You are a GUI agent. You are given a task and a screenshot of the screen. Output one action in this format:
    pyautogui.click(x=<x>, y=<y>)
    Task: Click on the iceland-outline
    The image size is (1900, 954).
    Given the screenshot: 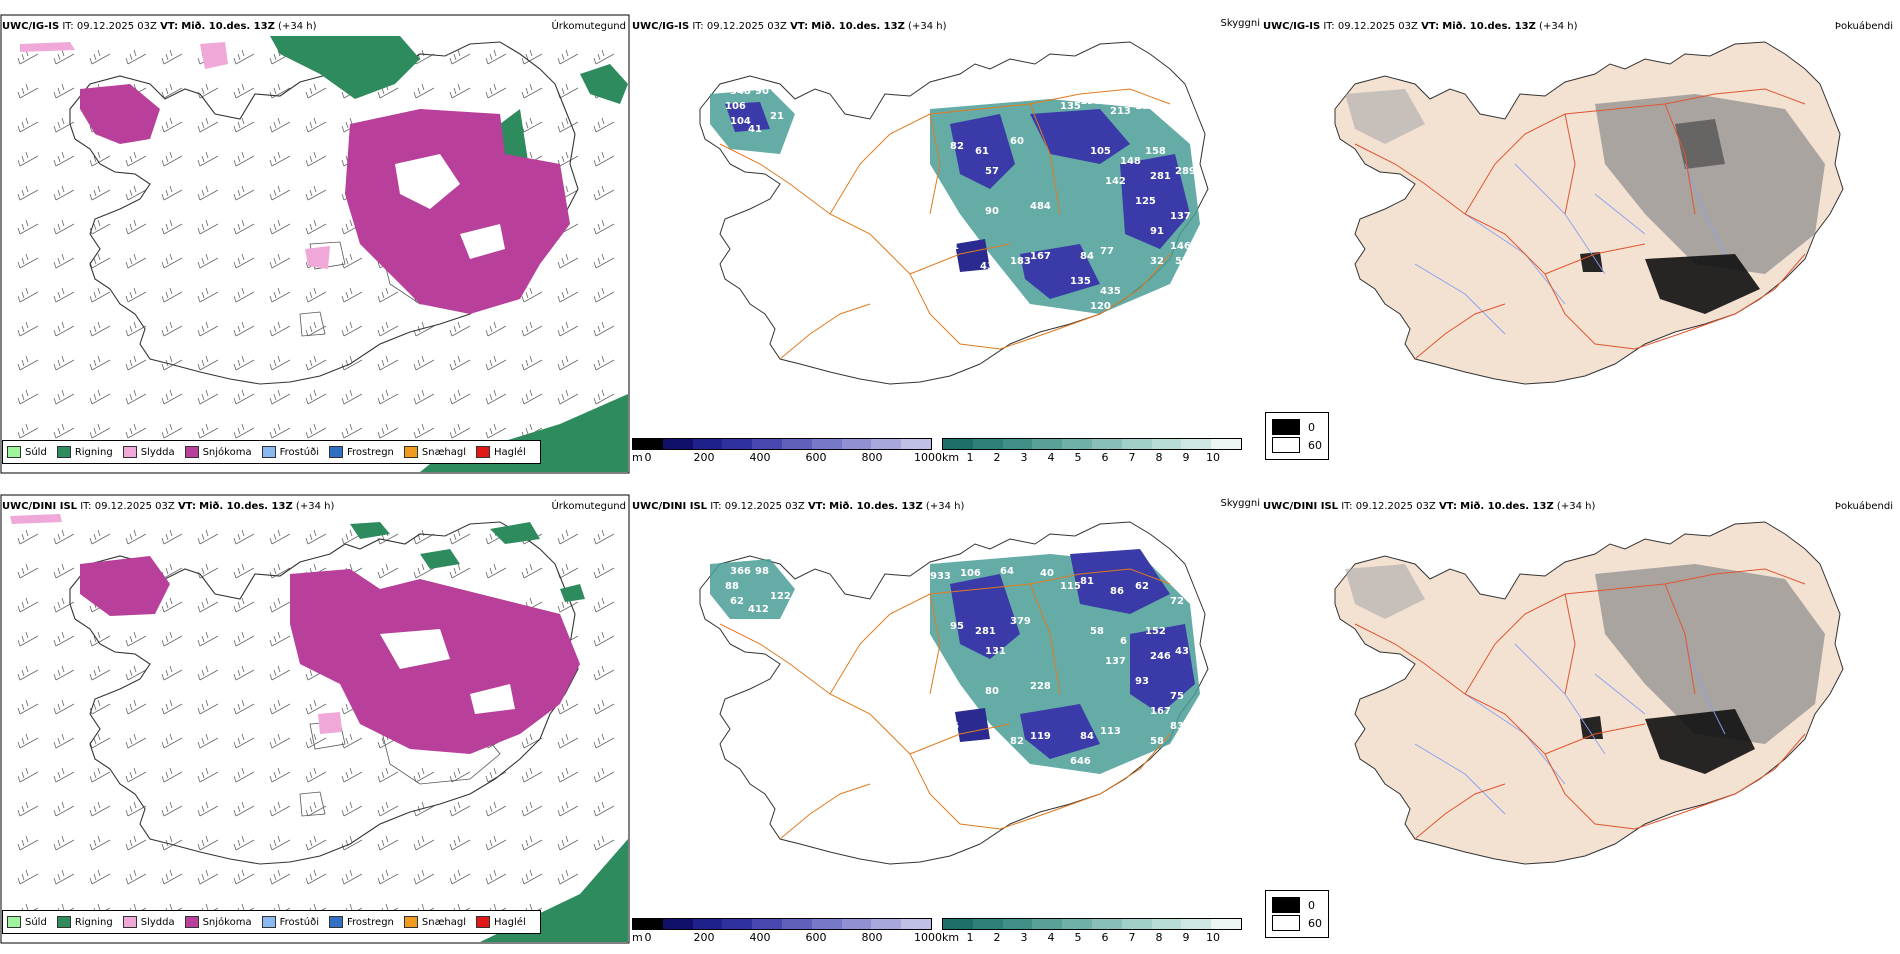 What is the action you would take?
    pyautogui.click(x=324, y=693)
    